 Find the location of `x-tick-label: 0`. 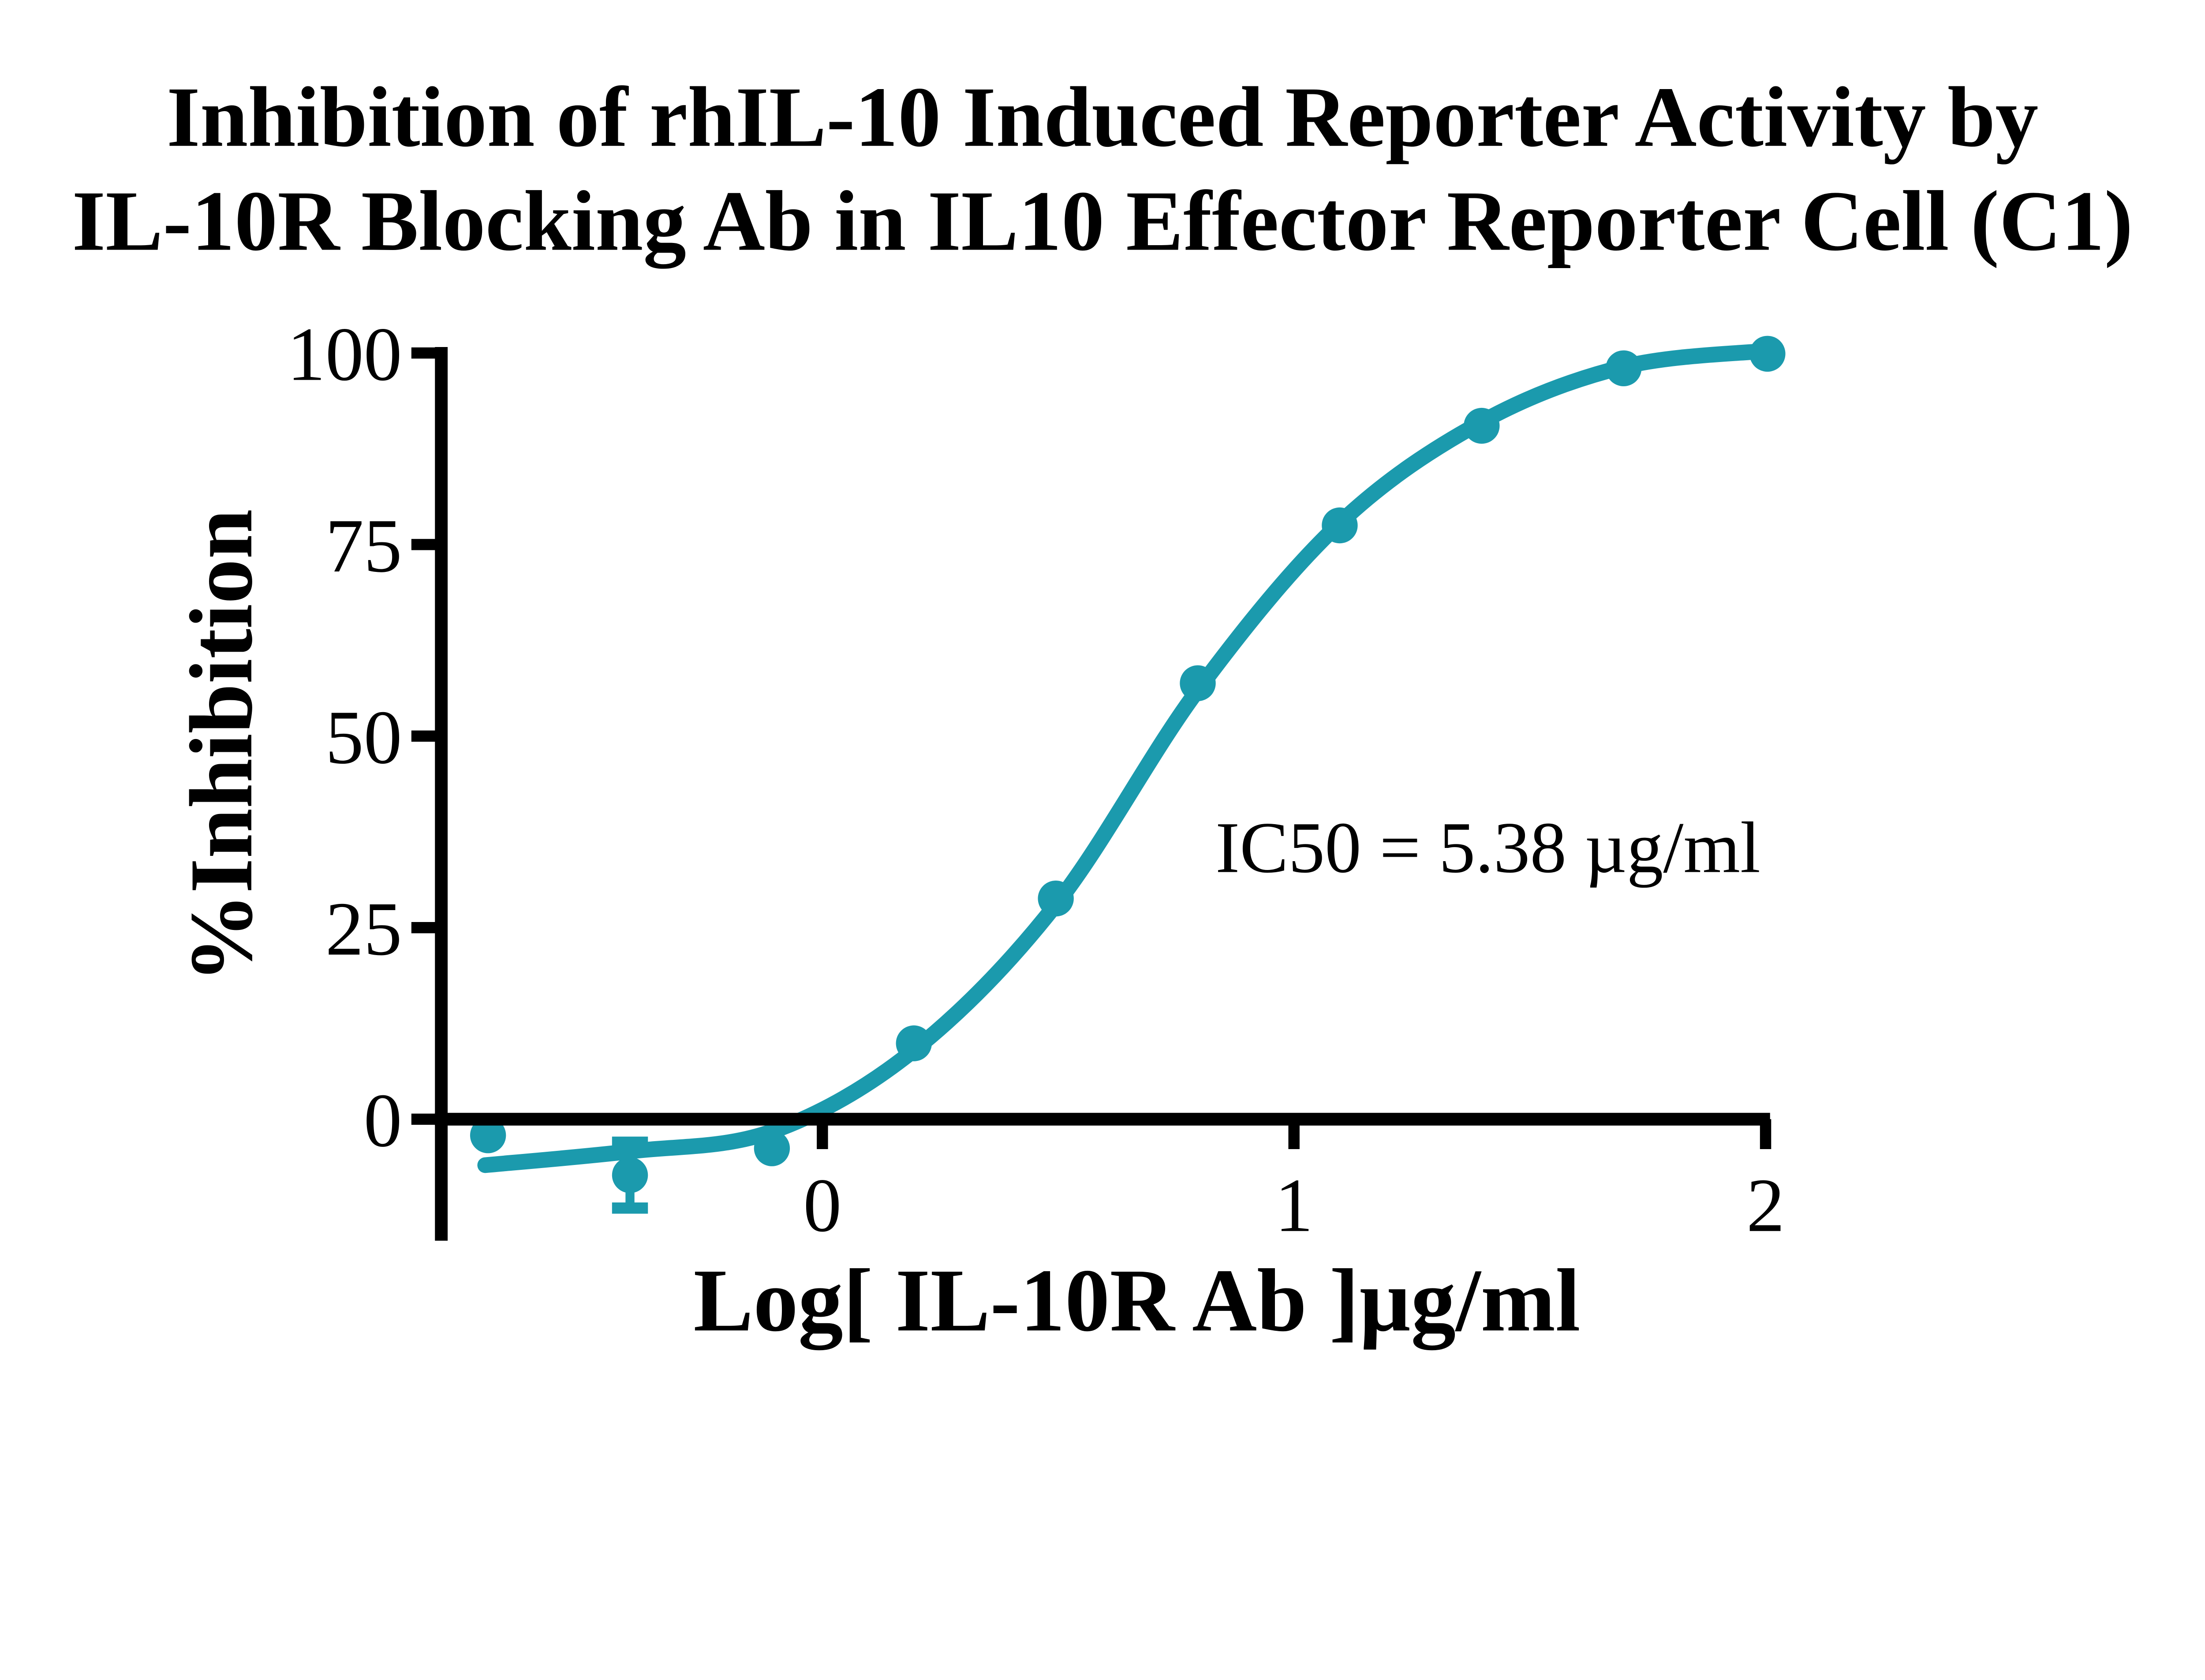

x-tick-label: 0 is located at coordinates (822, 1205).